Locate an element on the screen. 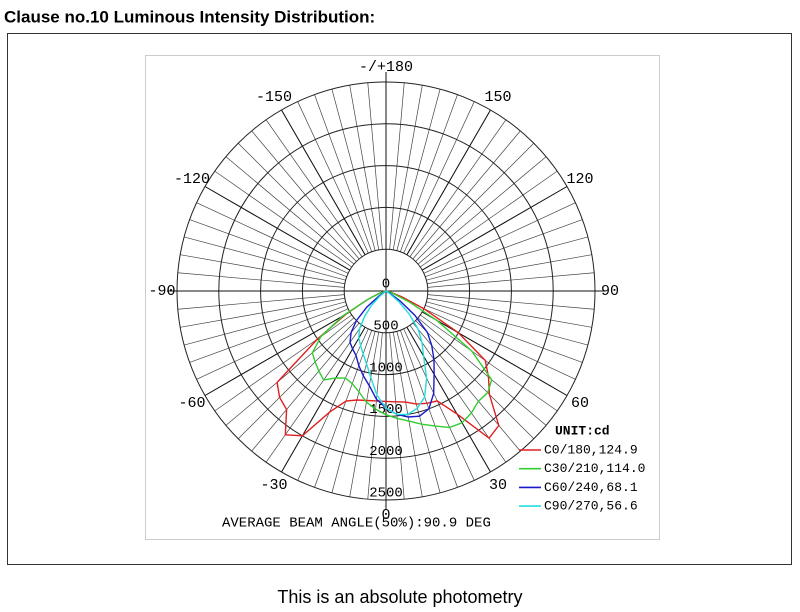 Image resolution: width=800 pixels, height=612 pixels. theta-tick-label: -60 is located at coordinates (192, 403).